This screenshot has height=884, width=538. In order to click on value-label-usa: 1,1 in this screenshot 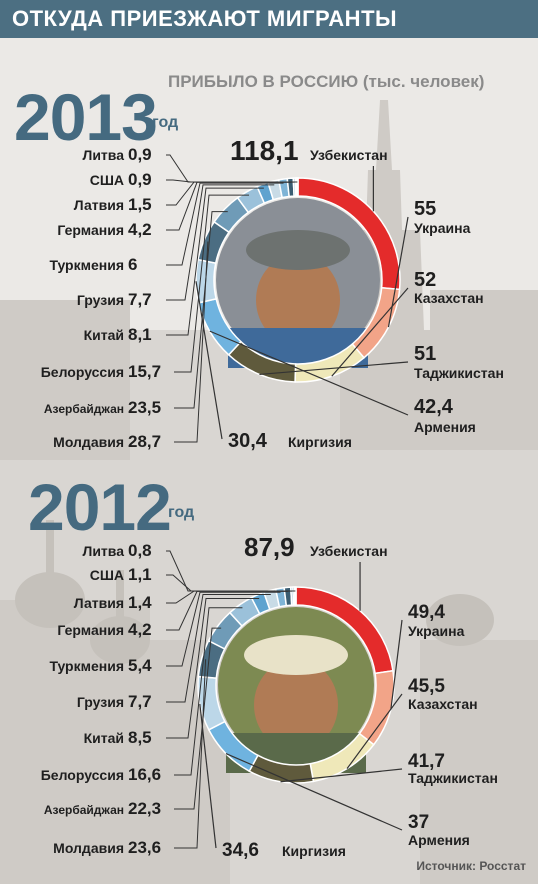, I will do `click(140, 574)`.